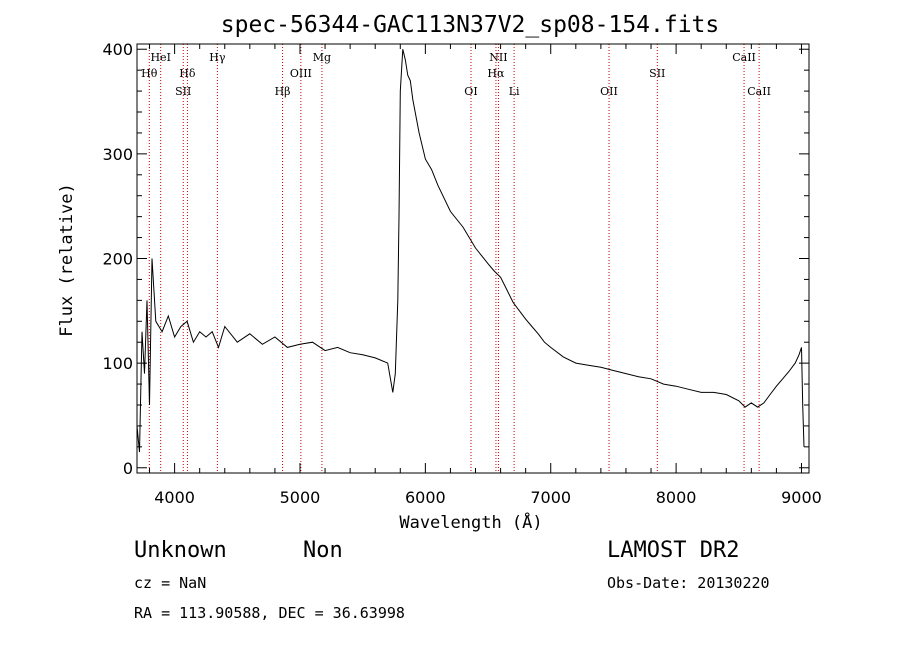 The height and width of the screenshot is (649, 900). I want to click on marker-label: Hβ, so click(283, 91).